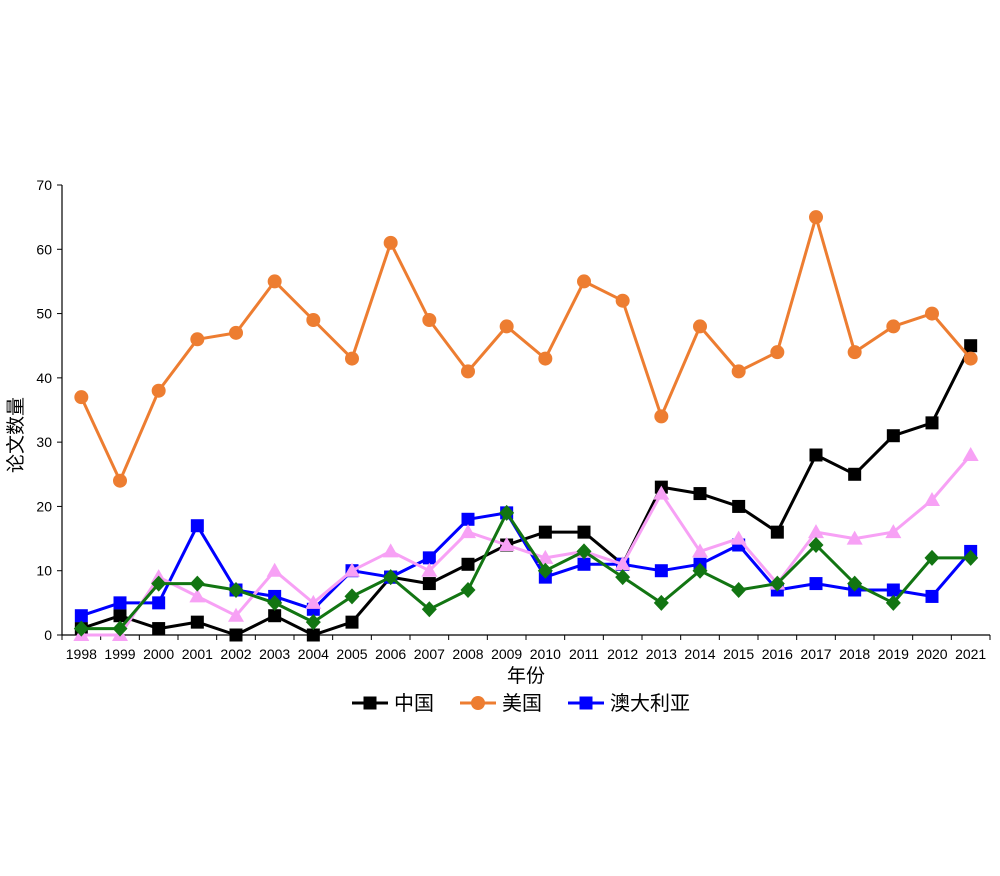  What do you see at coordinates (235, 654) in the screenshot?
I see `x-tick-label: 2002` at bounding box center [235, 654].